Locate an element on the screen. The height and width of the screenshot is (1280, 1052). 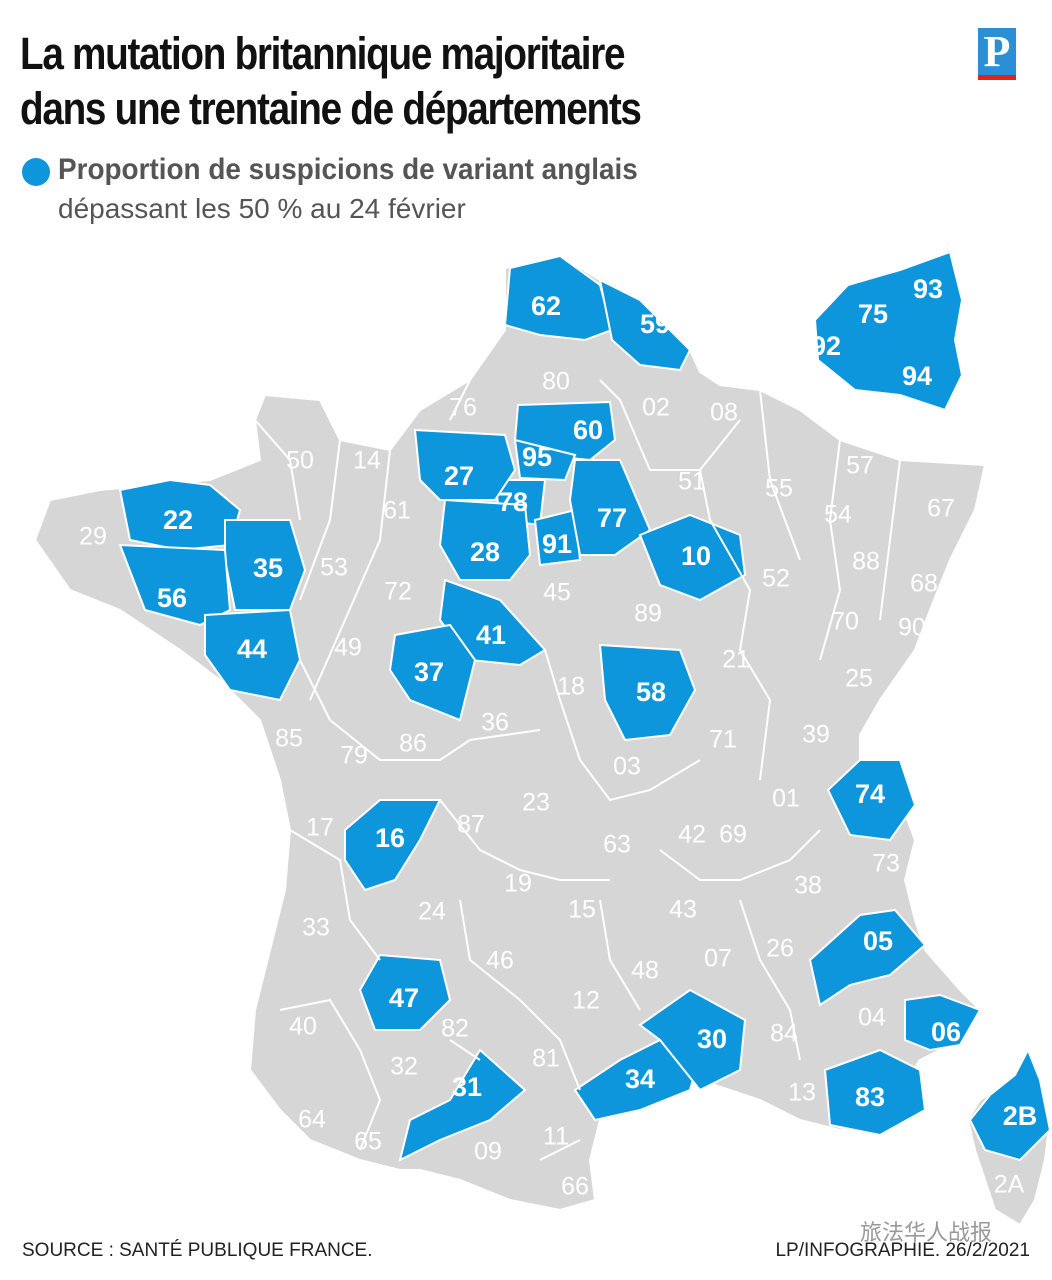
label-12: 12 is located at coordinates (586, 1001).